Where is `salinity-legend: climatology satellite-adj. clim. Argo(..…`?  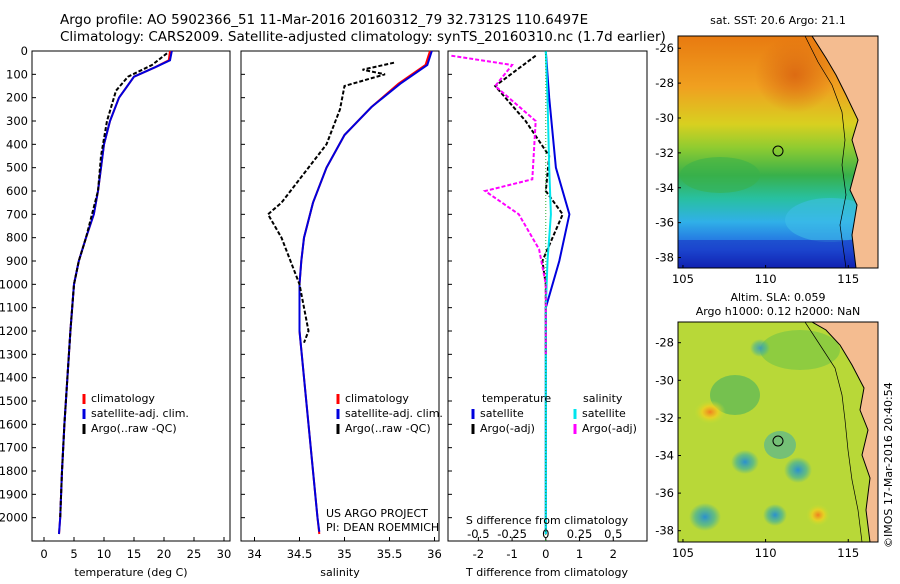 salinity-legend: climatology satellite-adj. clim. Argo(..… is located at coordinates (389, 413).